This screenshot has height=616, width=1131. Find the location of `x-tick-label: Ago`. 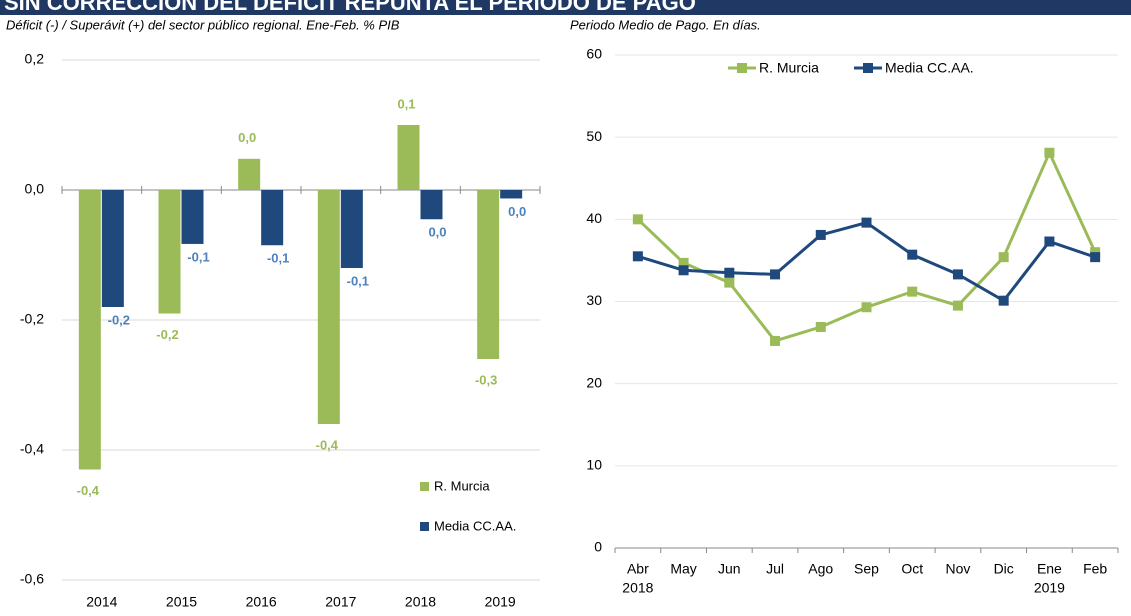

x-tick-label: Ago is located at coordinates (820, 569).